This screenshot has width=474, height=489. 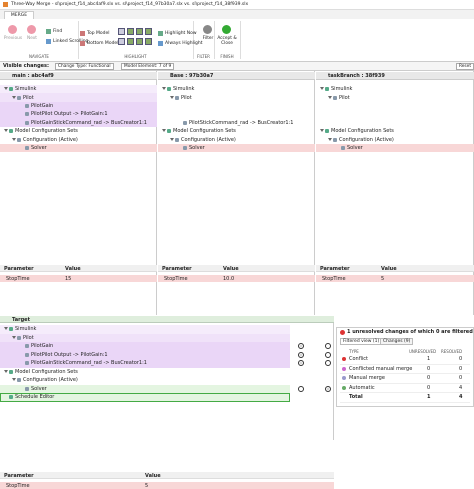 What do you see at coordinates (395, 268) in the screenshot?
I see `param-header` at bounding box center [395, 268].